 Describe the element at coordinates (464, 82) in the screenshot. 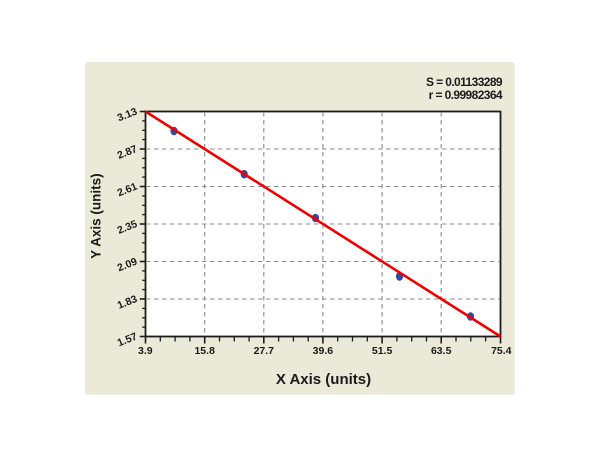

I see `svg-text: S = 0.01133289` at that location.